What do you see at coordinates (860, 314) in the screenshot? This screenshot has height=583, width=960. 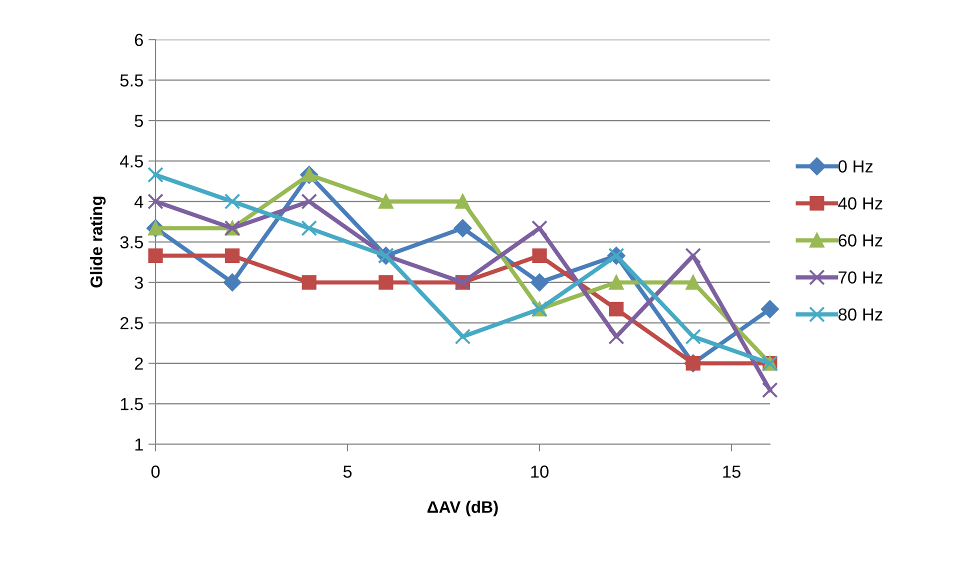 I see `legend-label: 80 Hz` at bounding box center [860, 314].